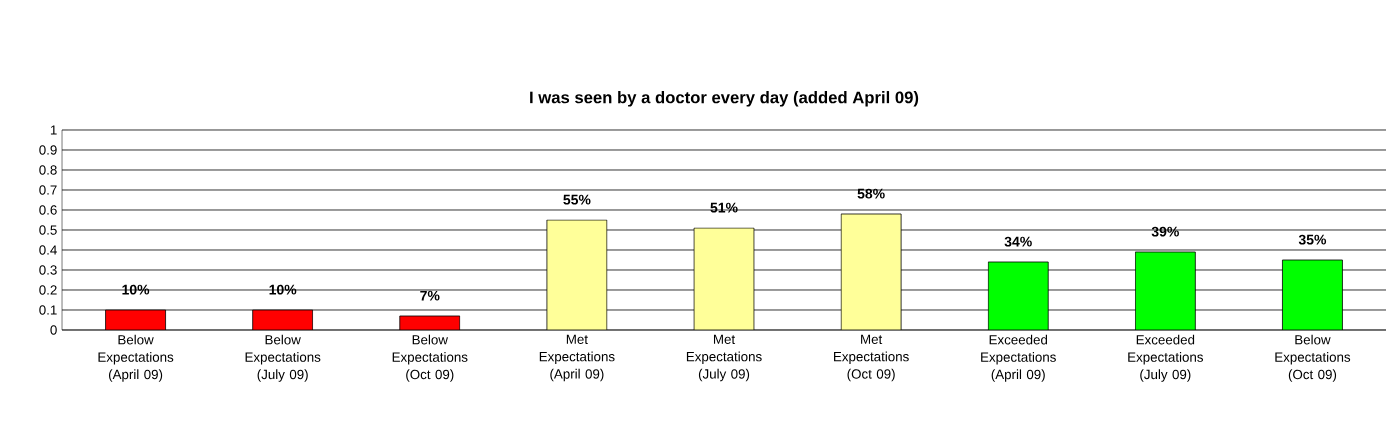  What do you see at coordinates (724, 207) in the screenshot?
I see `data-label: 51%` at bounding box center [724, 207].